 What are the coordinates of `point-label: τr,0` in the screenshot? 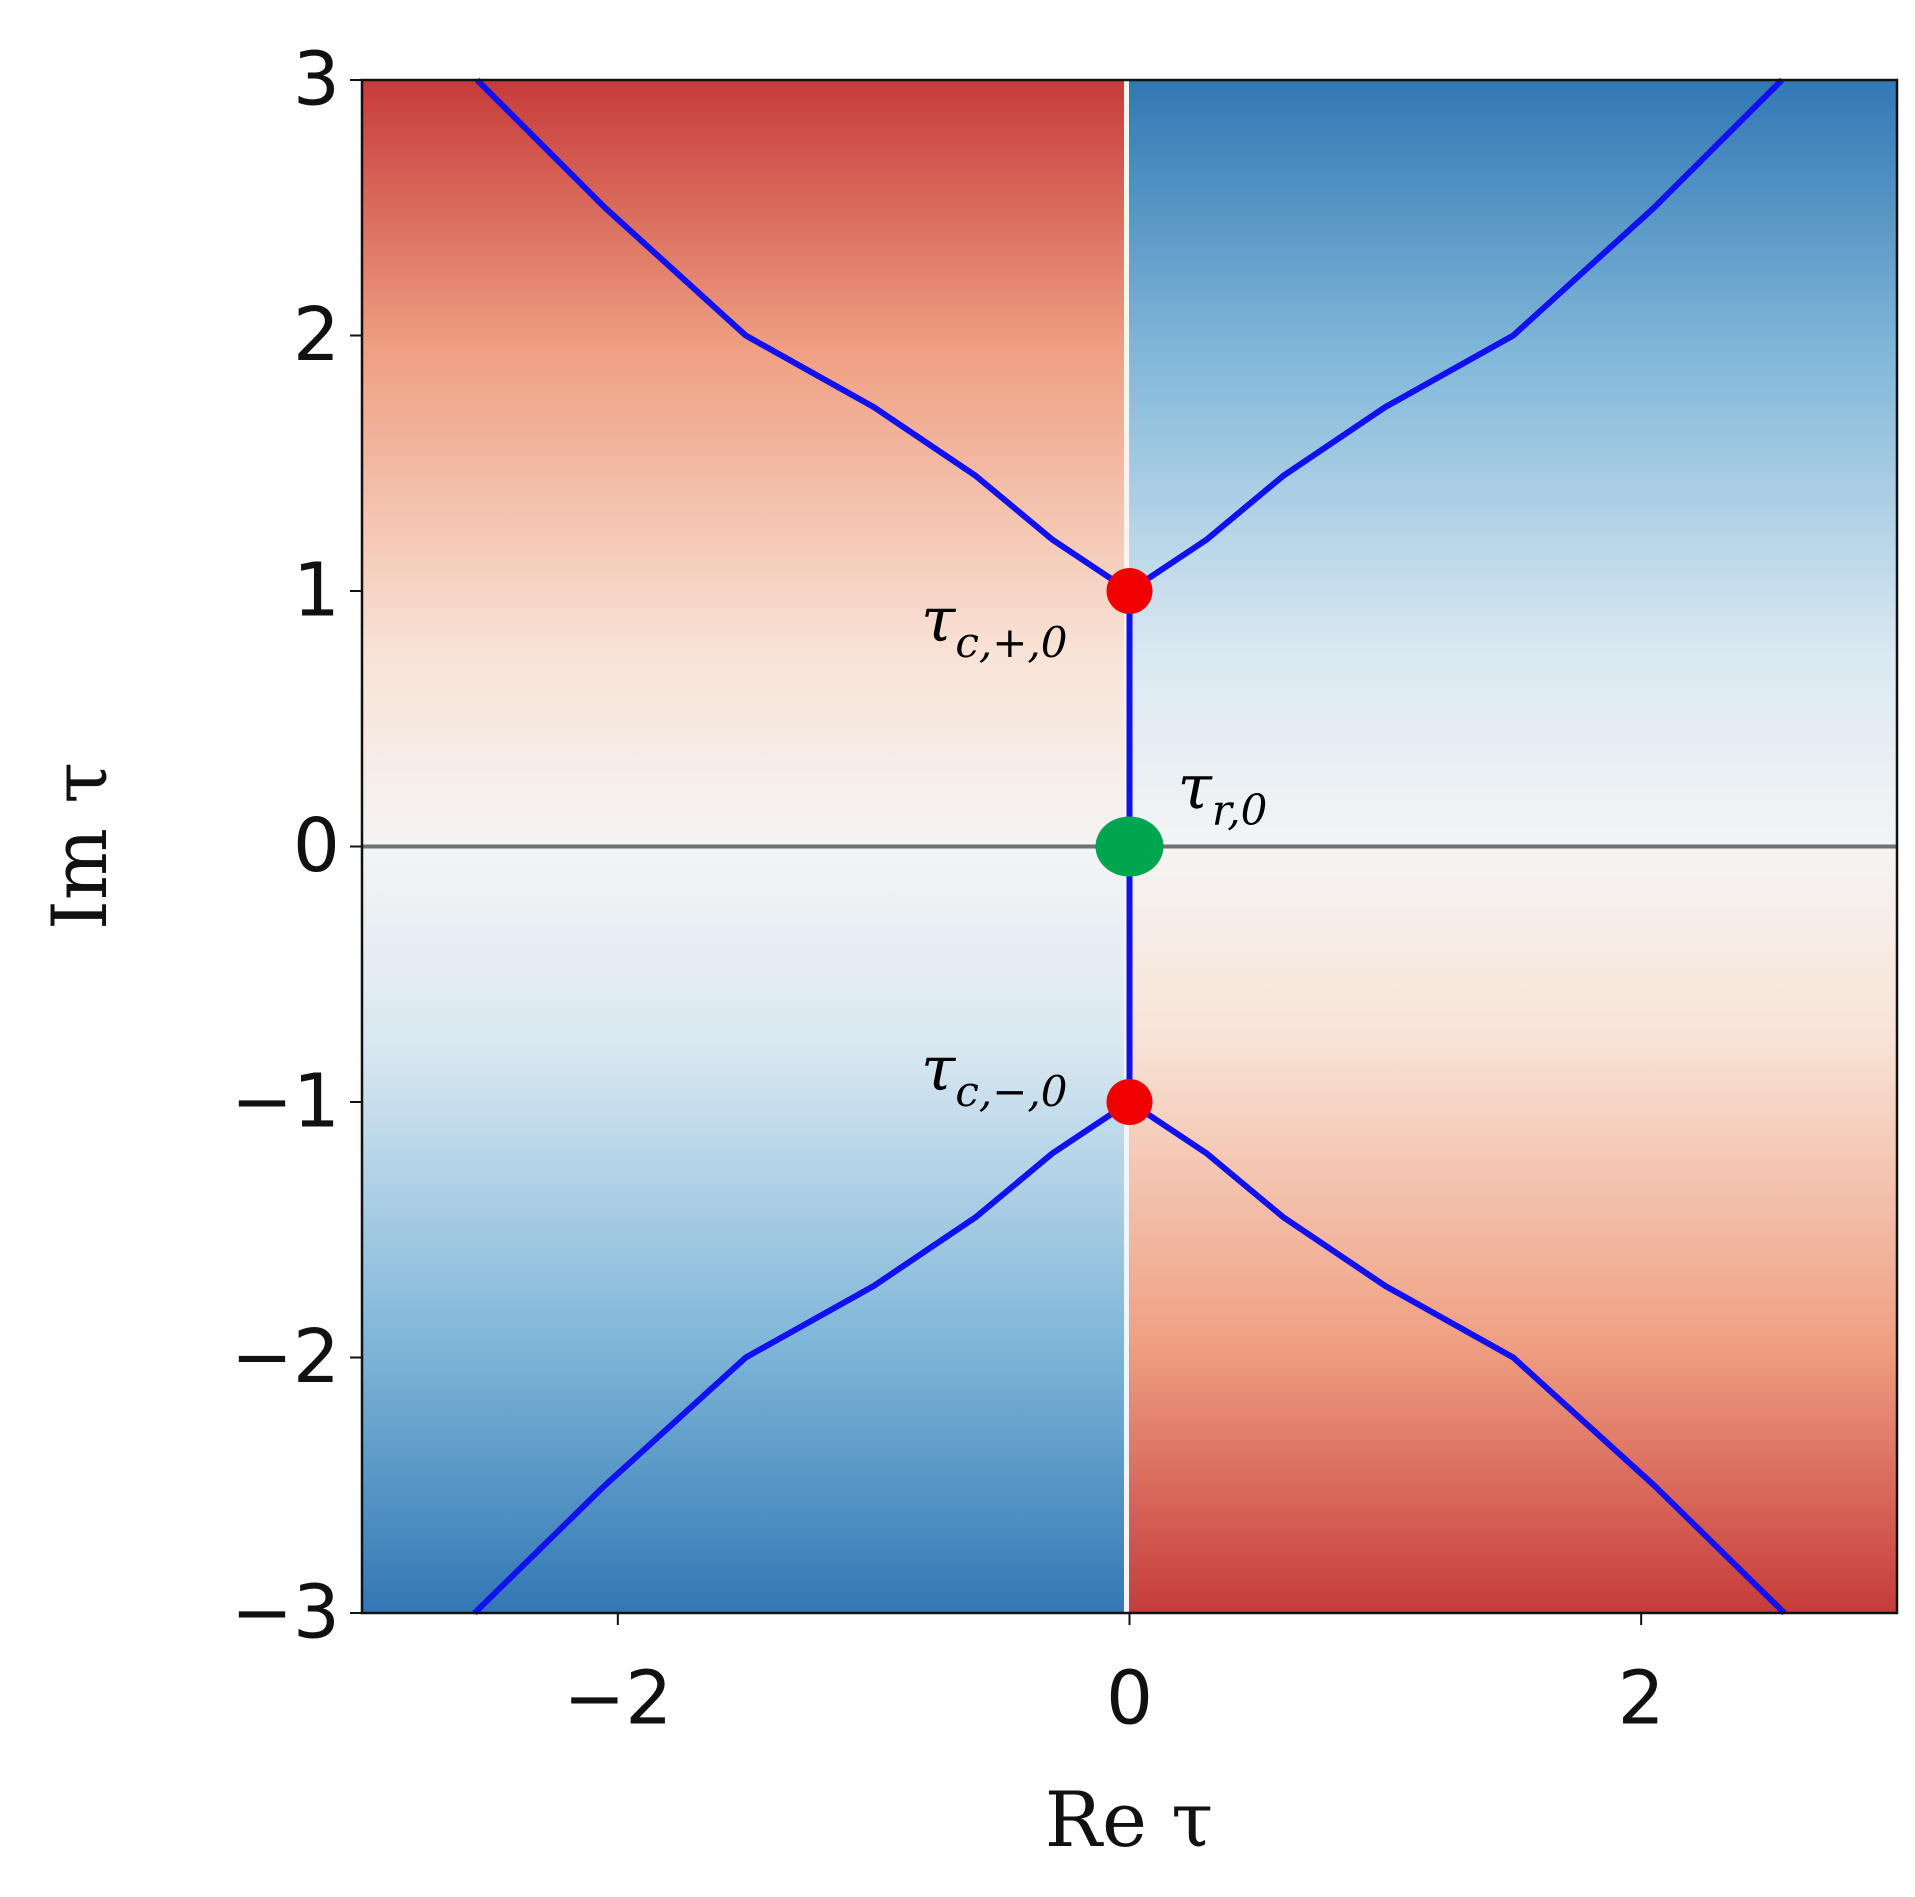 It's located at (1223, 793).